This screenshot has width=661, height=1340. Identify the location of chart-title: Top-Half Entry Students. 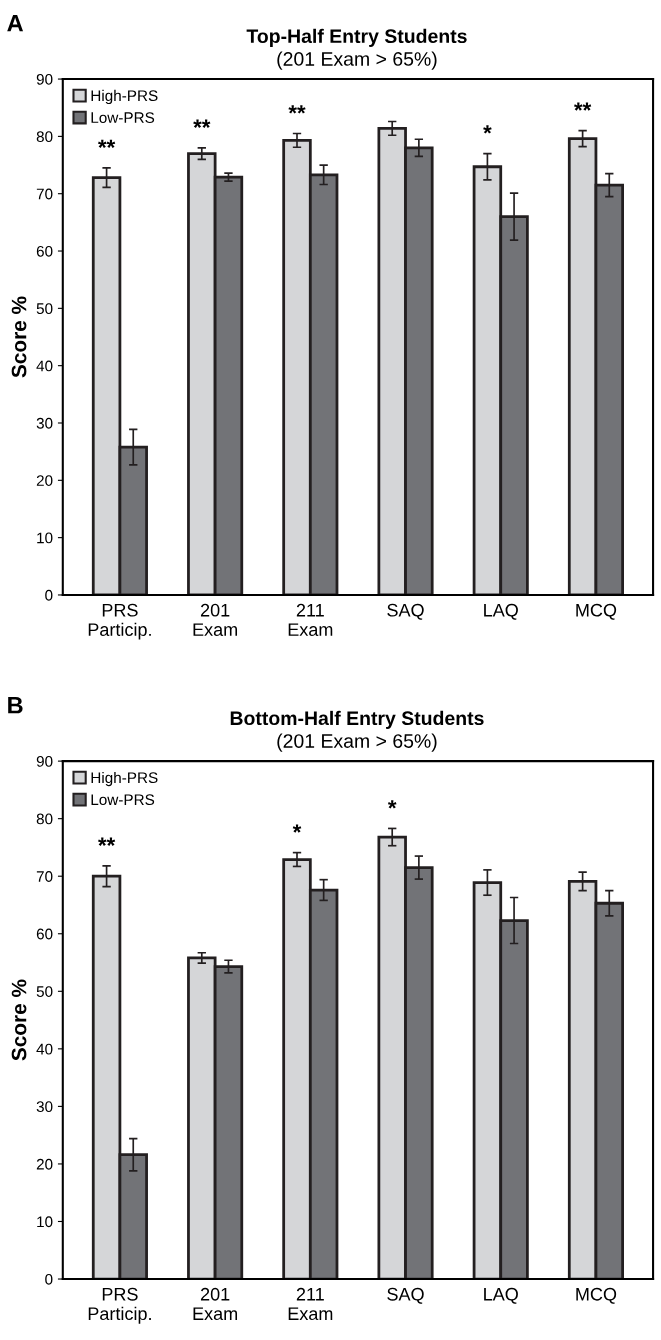
(356, 37).